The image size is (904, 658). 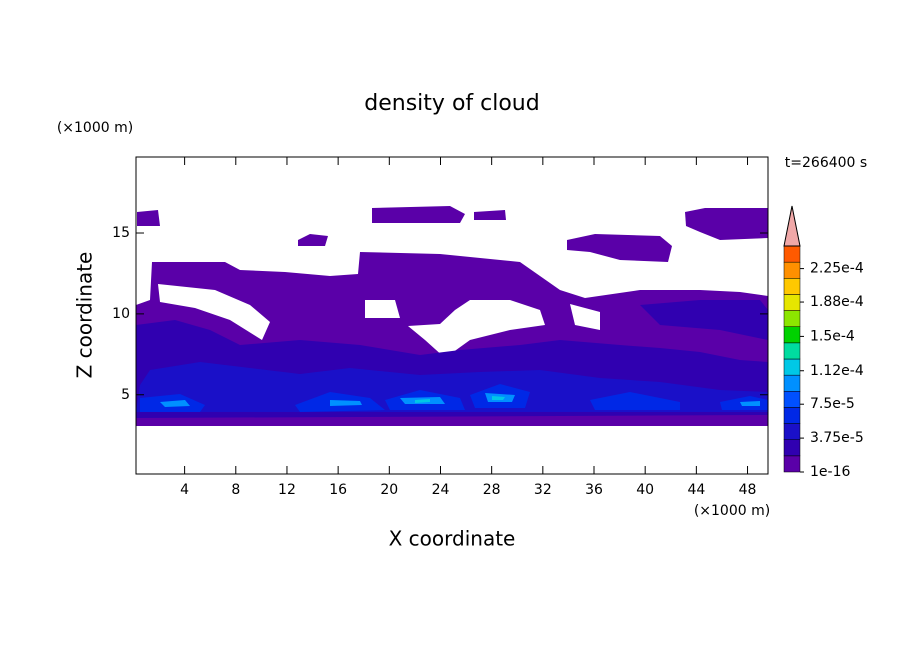 I want to click on x-tick-label: 16, so click(x=338, y=490).